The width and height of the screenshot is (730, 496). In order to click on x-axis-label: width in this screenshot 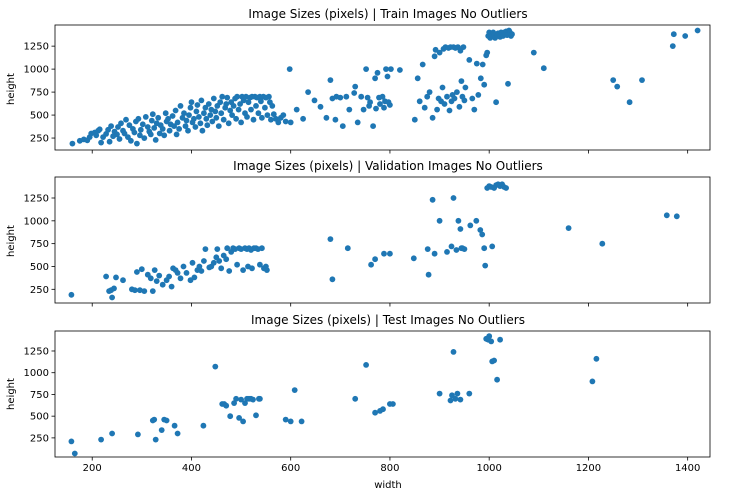, I will do `click(388, 485)`.